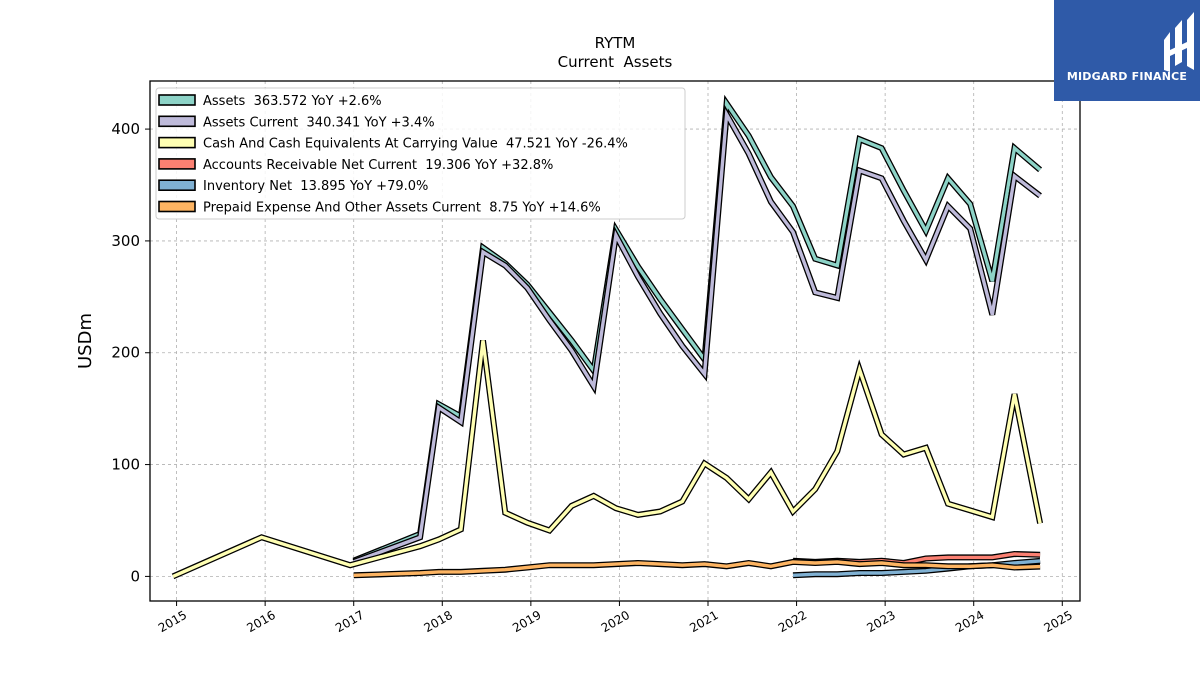 The width and height of the screenshot is (1200, 675). Describe the element at coordinates (125, 353) in the screenshot. I see `y-tick-label: 200` at that location.